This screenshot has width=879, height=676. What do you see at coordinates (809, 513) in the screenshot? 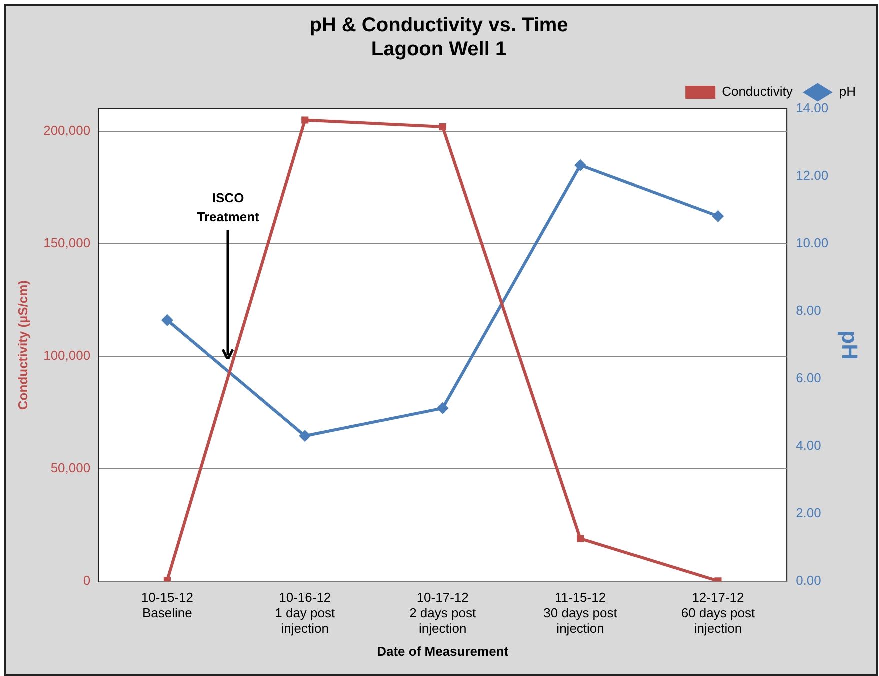
I see `y2-tick-label: 2.00` at bounding box center [809, 513].